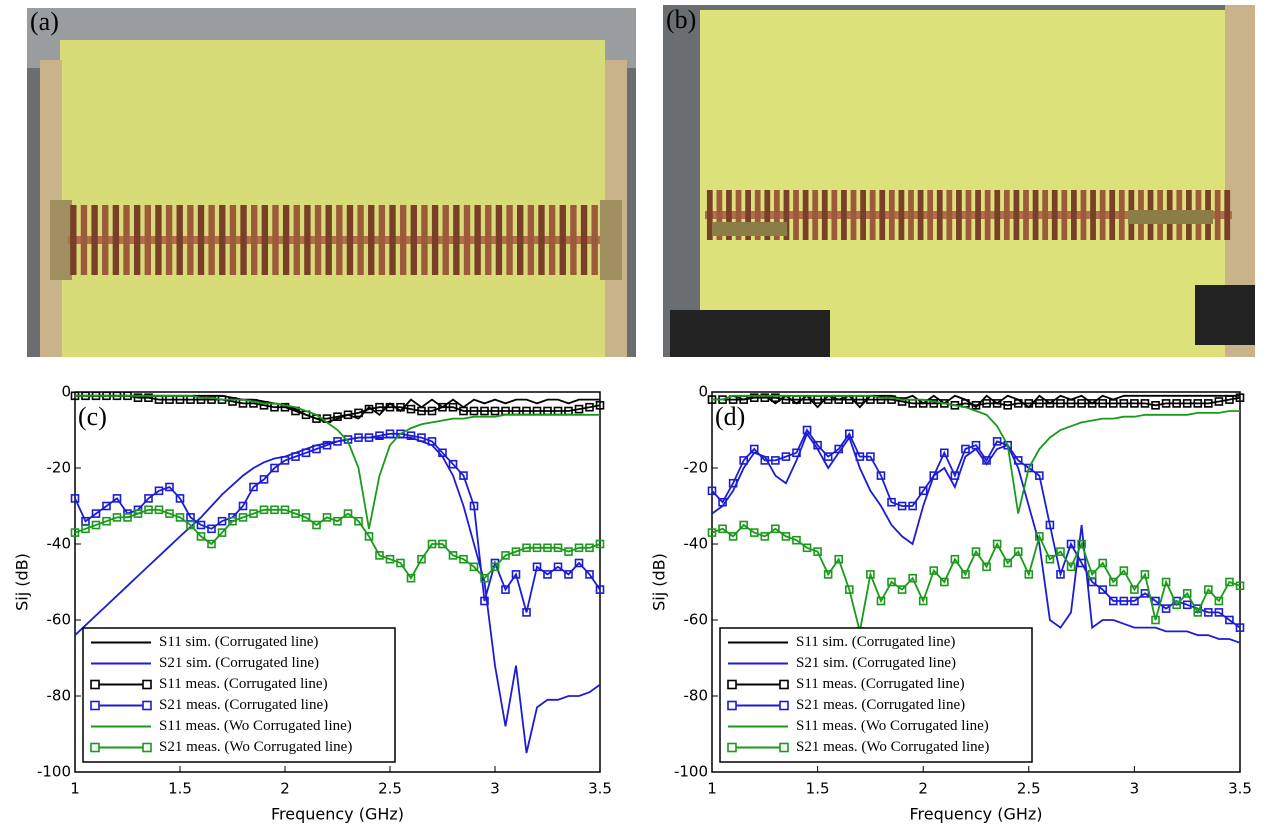 Image resolution: width=1269 pixels, height=832 pixels. I want to click on strip, so click(334, 240).